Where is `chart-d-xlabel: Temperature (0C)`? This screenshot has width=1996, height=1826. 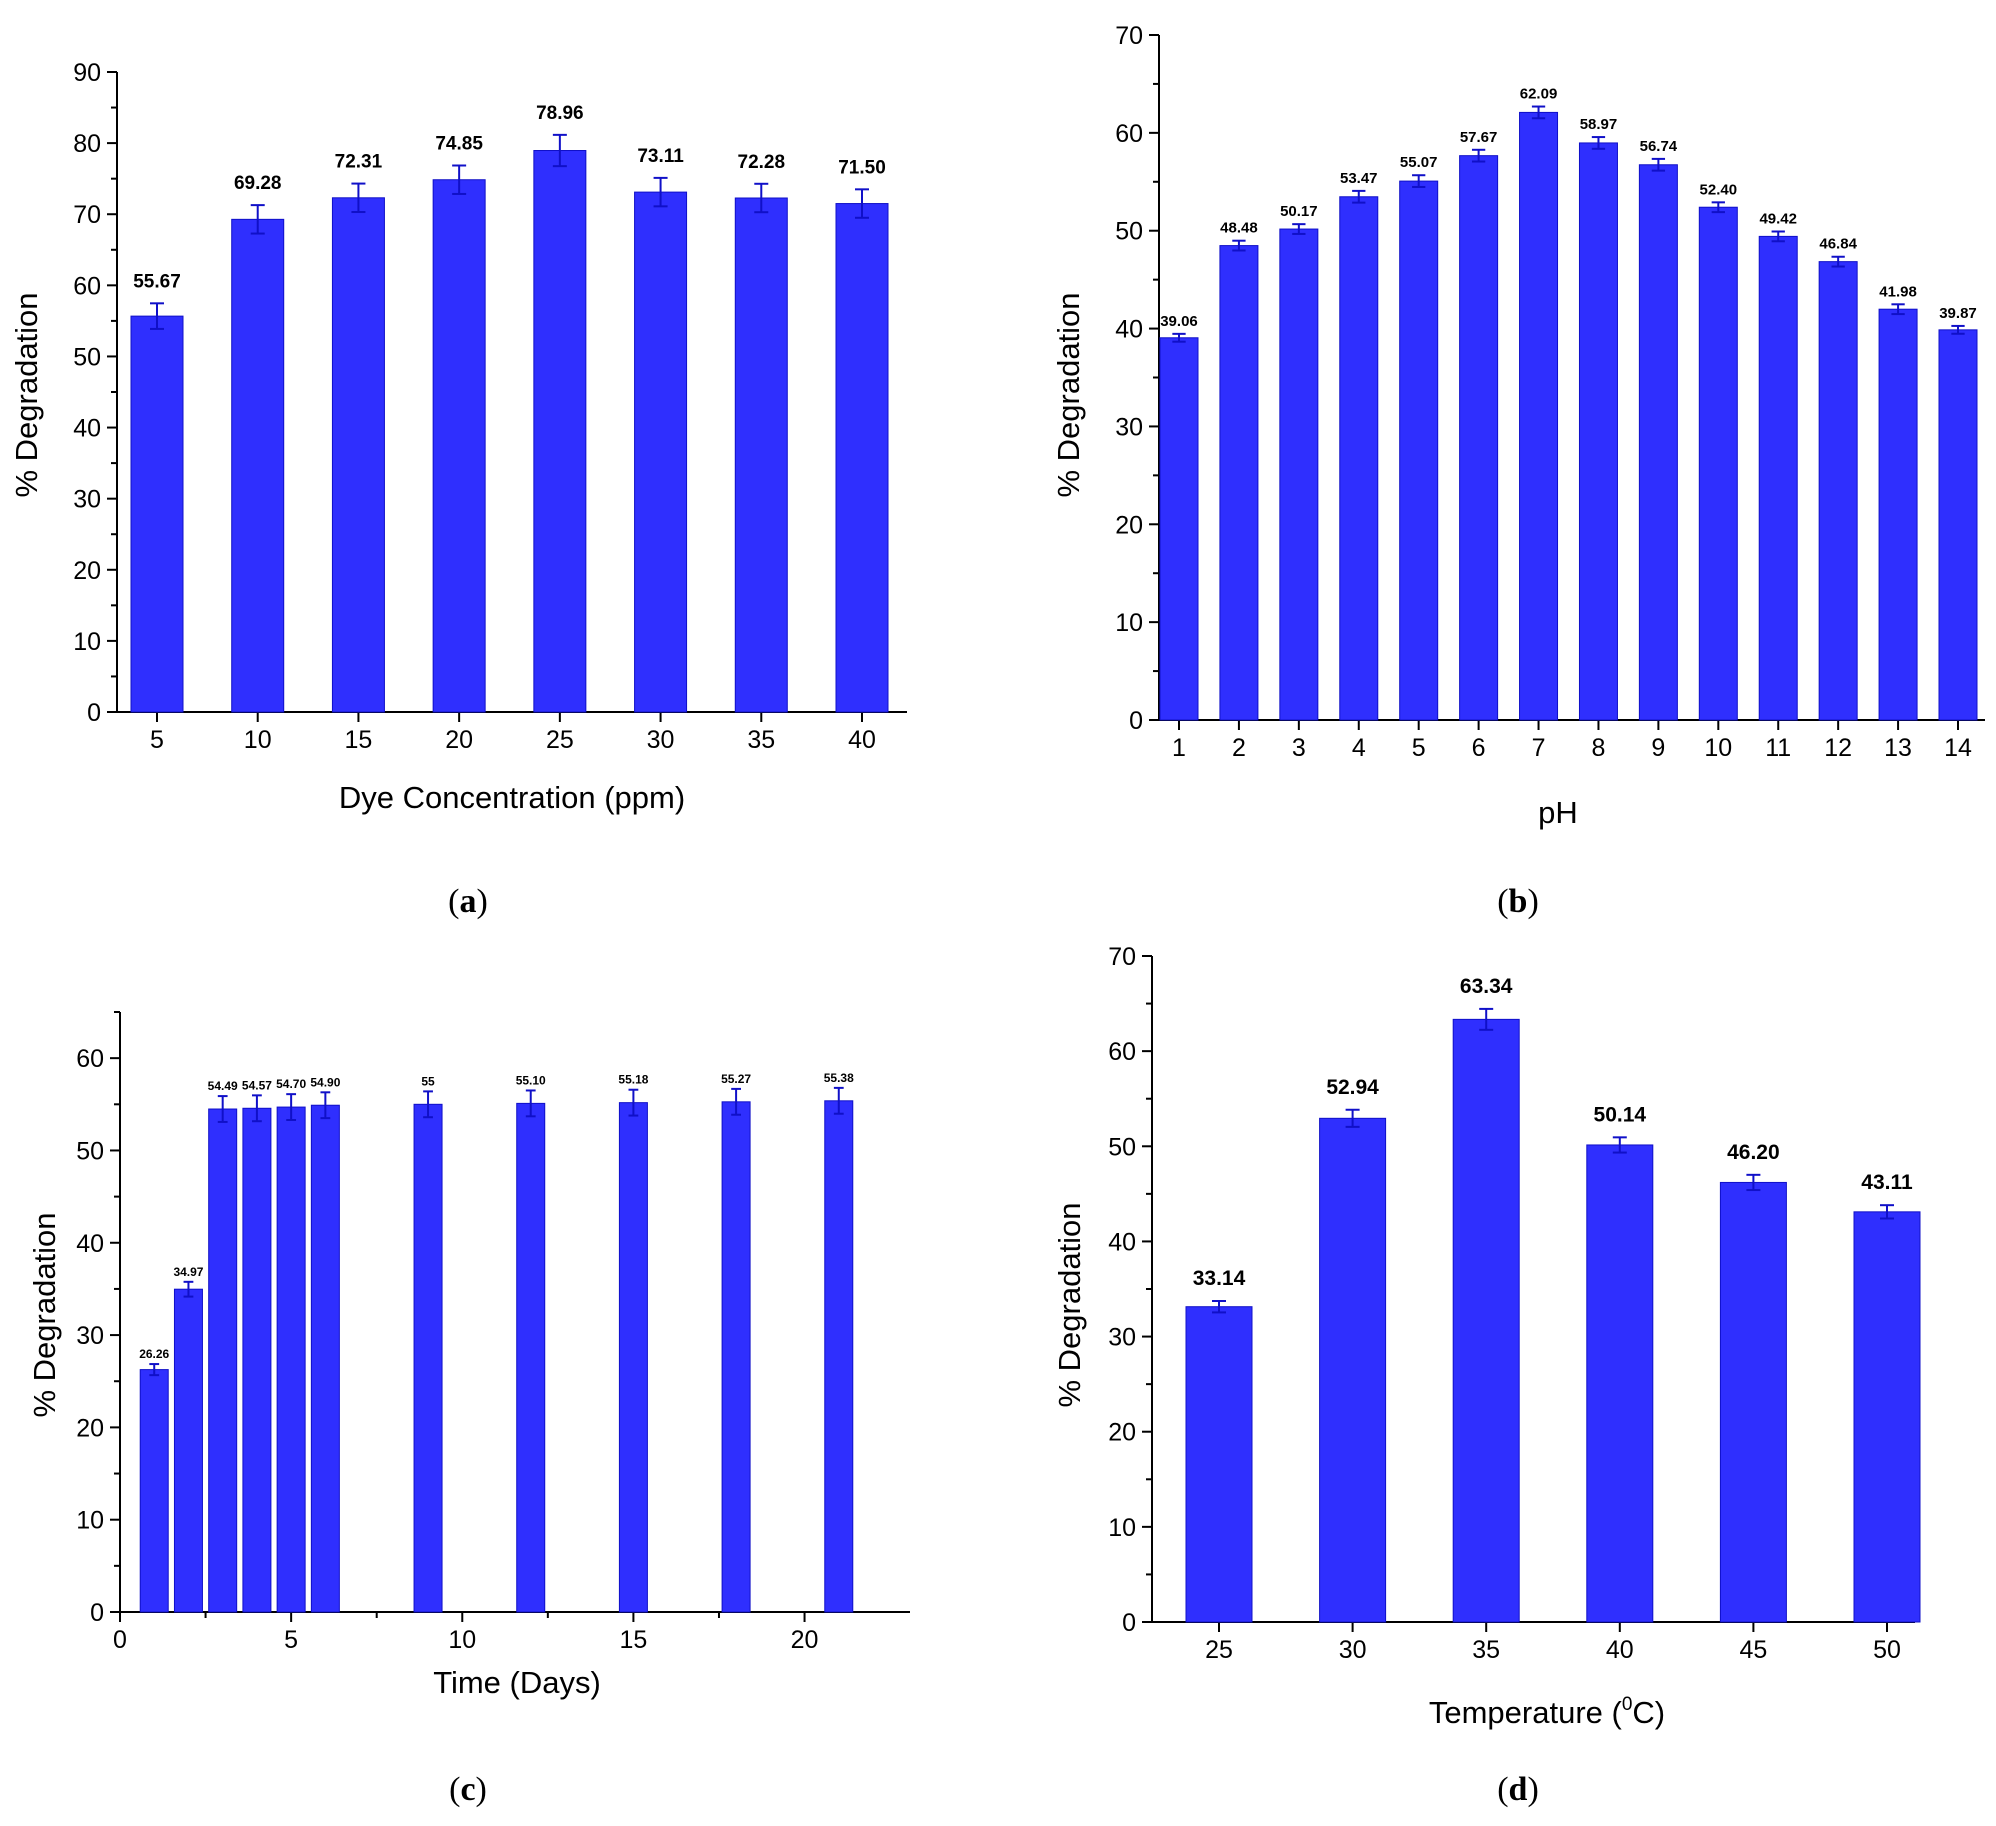 chart-d-xlabel: Temperature (0C) is located at coordinates (1547, 1712).